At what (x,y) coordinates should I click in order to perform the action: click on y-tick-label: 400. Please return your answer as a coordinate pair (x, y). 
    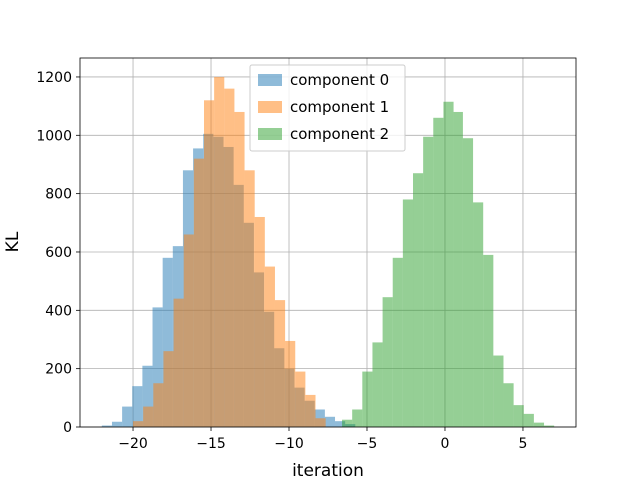
    Looking at the image, I should click on (58, 311).